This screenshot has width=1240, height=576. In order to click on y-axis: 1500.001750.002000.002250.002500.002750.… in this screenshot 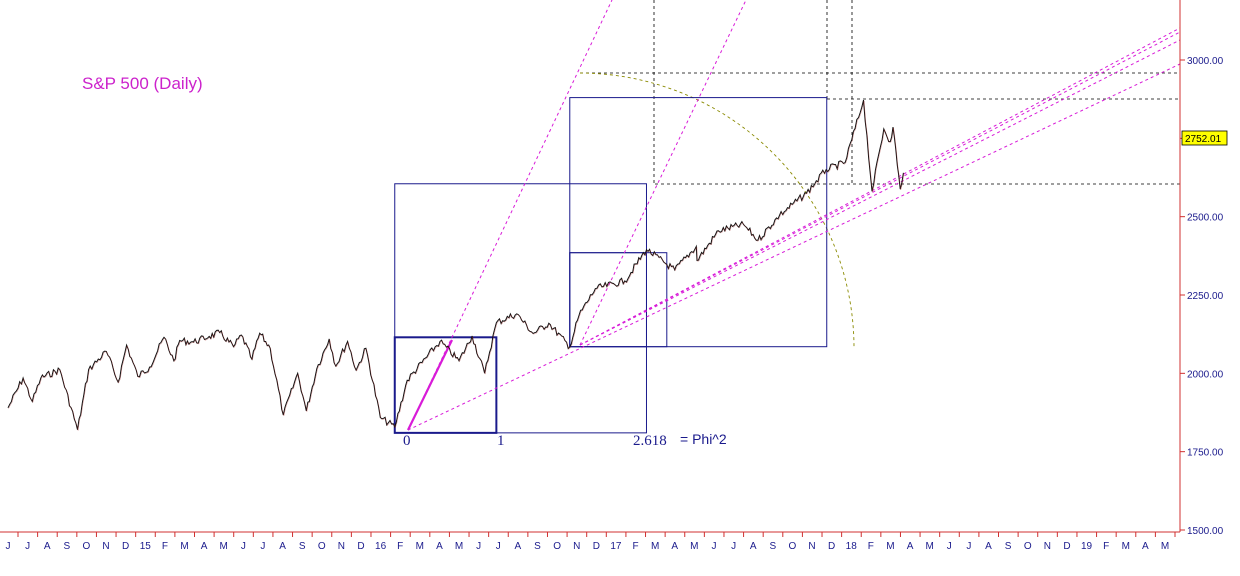, I will do `click(1201, 268)`.